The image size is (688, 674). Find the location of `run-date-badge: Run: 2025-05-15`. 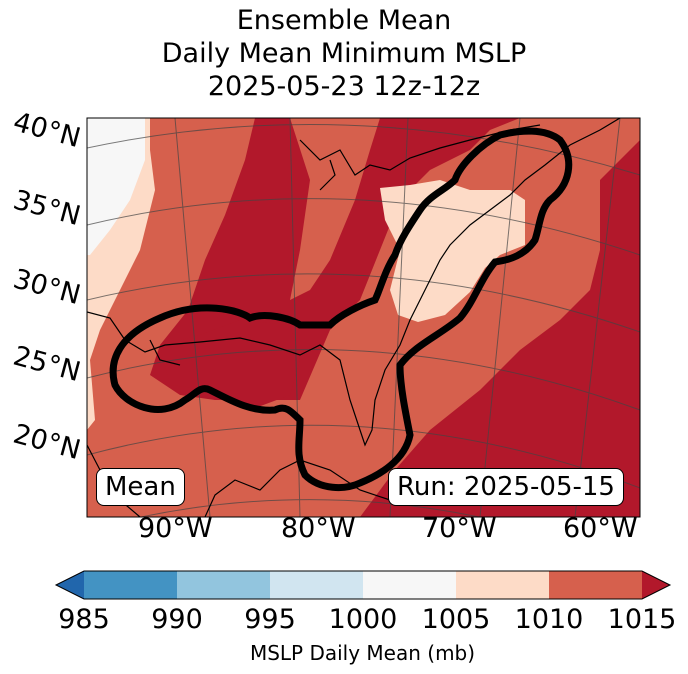

run-date-badge: Run: 2025-05-15 is located at coordinates (506, 487).